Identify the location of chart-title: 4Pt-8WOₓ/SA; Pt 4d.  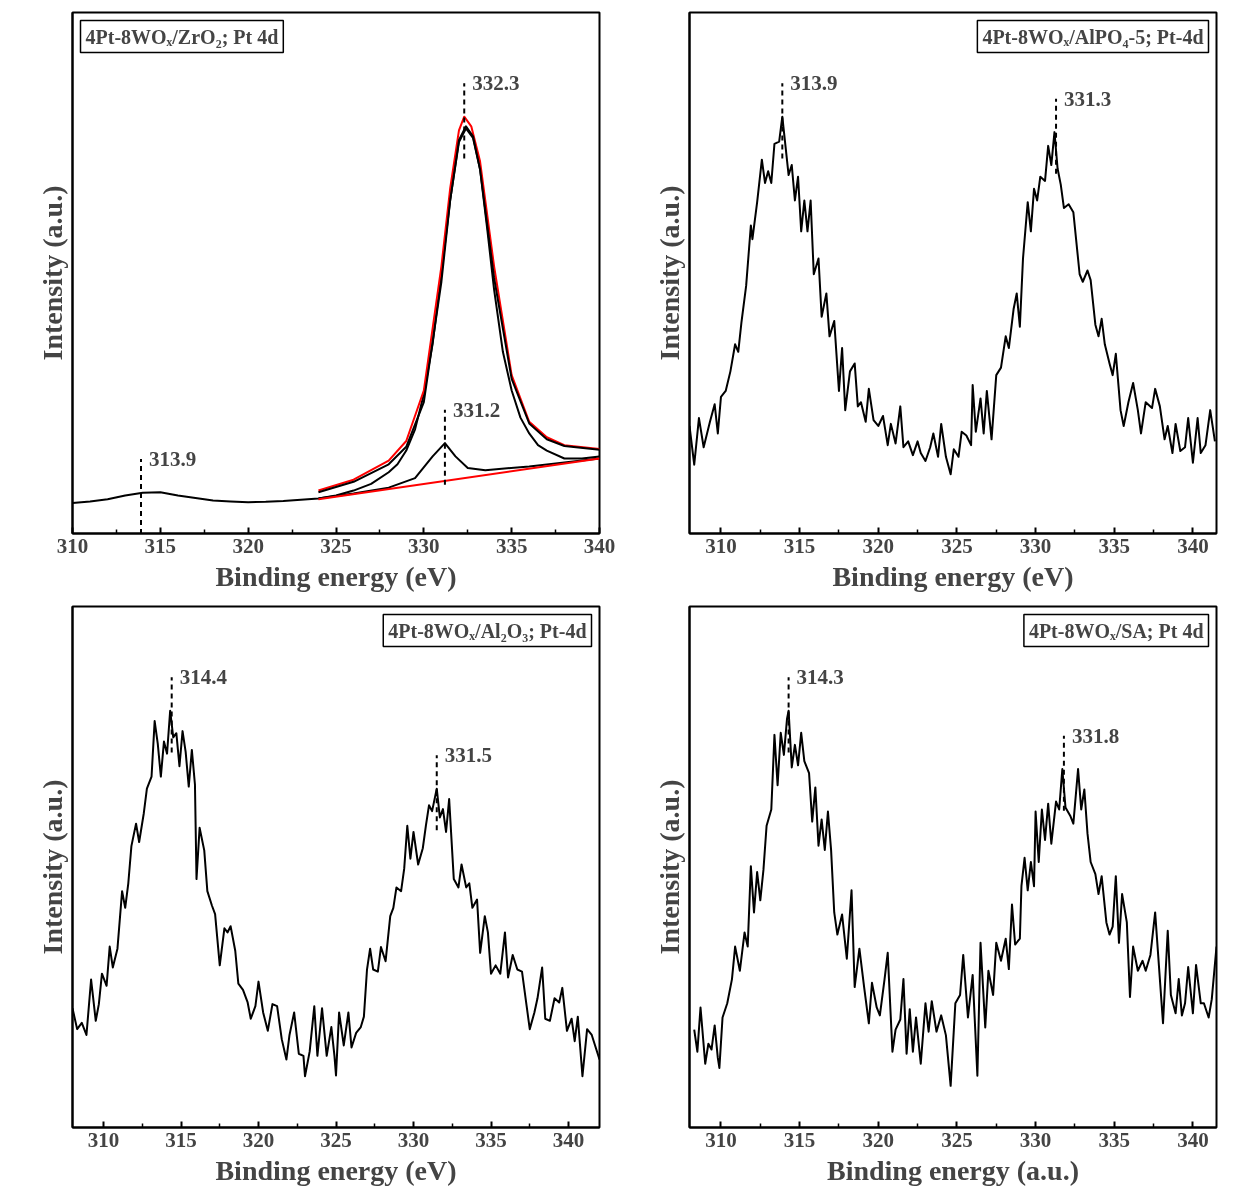
(1116, 630).